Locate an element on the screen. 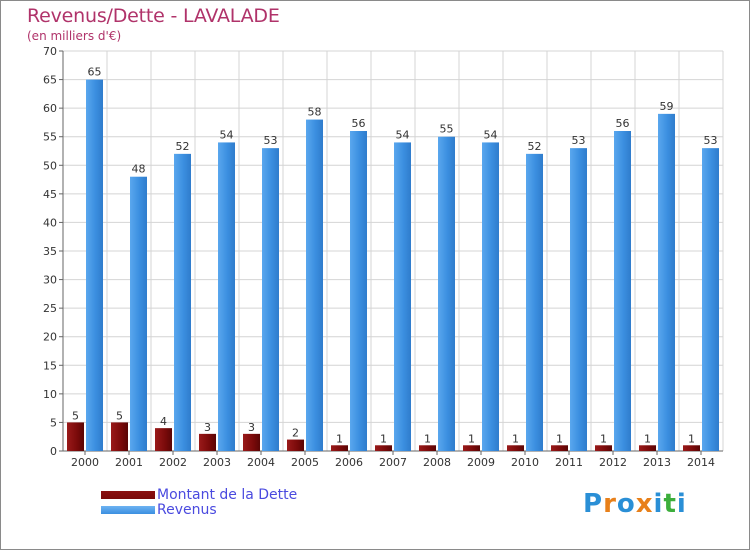 The image size is (750, 550). logo-letter: r is located at coordinates (610, 504).